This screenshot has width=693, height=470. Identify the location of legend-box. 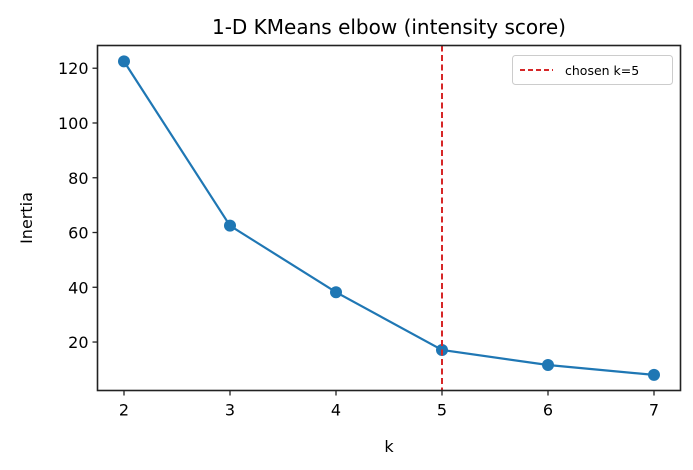
(592, 70).